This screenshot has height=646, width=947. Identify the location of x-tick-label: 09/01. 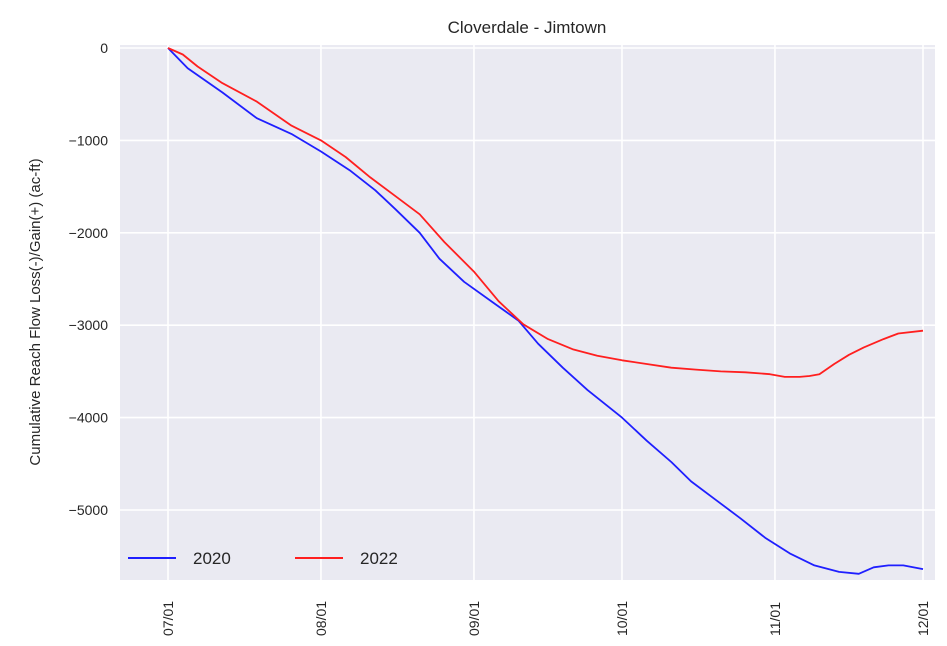
(474, 618).